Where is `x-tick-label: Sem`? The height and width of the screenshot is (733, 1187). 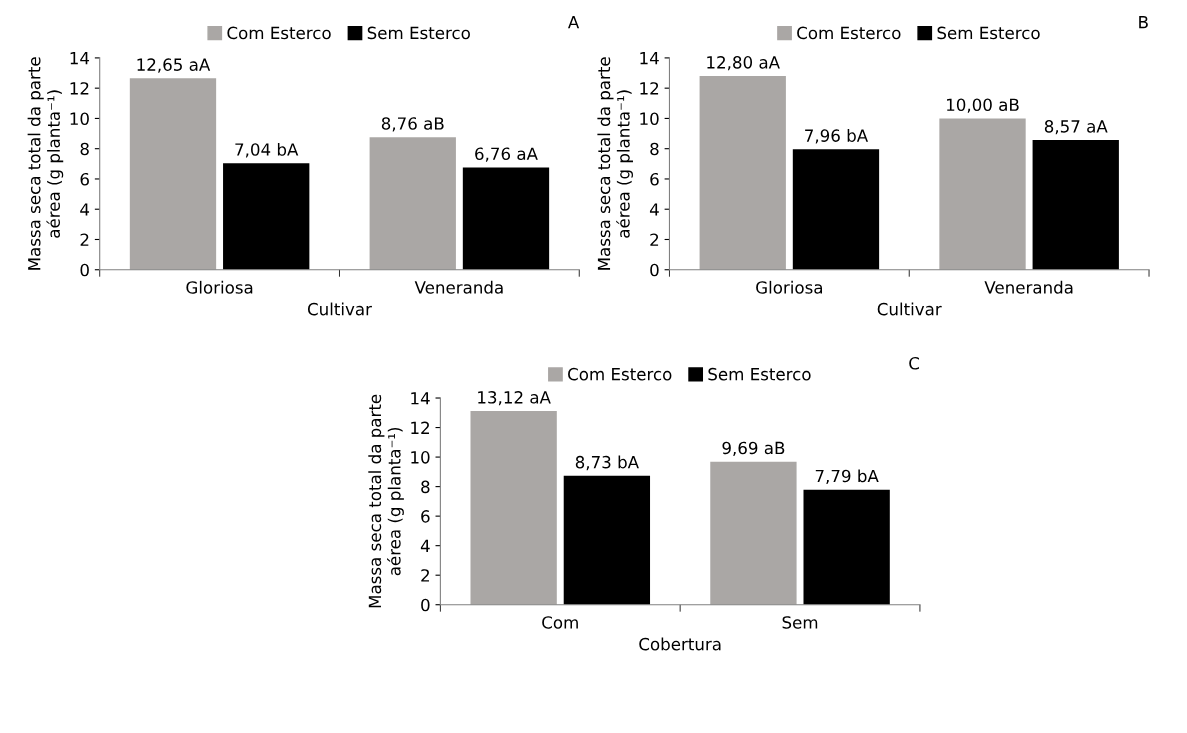 x-tick-label: Sem is located at coordinates (800, 622).